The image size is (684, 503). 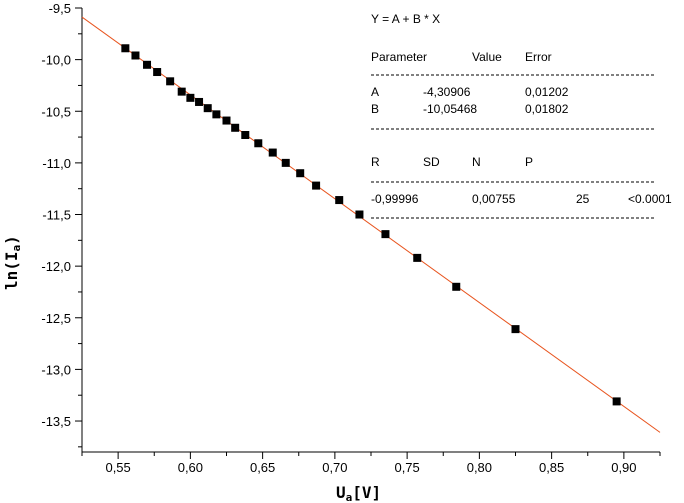 What do you see at coordinates (487, 57) in the screenshot?
I see `param-header-value: Value` at bounding box center [487, 57].